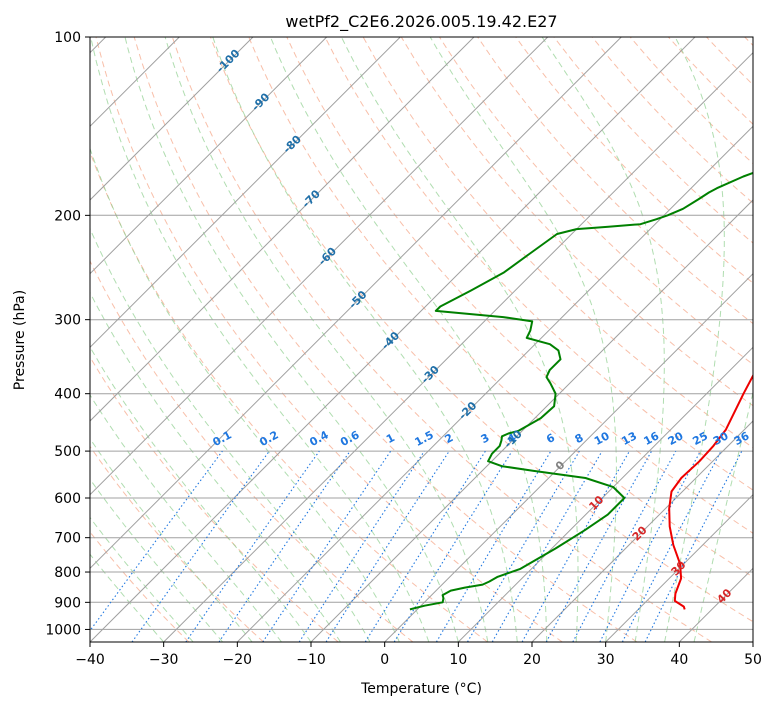 The image size is (775, 708). Describe the element at coordinates (418, 655) in the screenshot. I see `x-axis: −40 −30 −20 −10 0 10 20 30 40 50` at that location.